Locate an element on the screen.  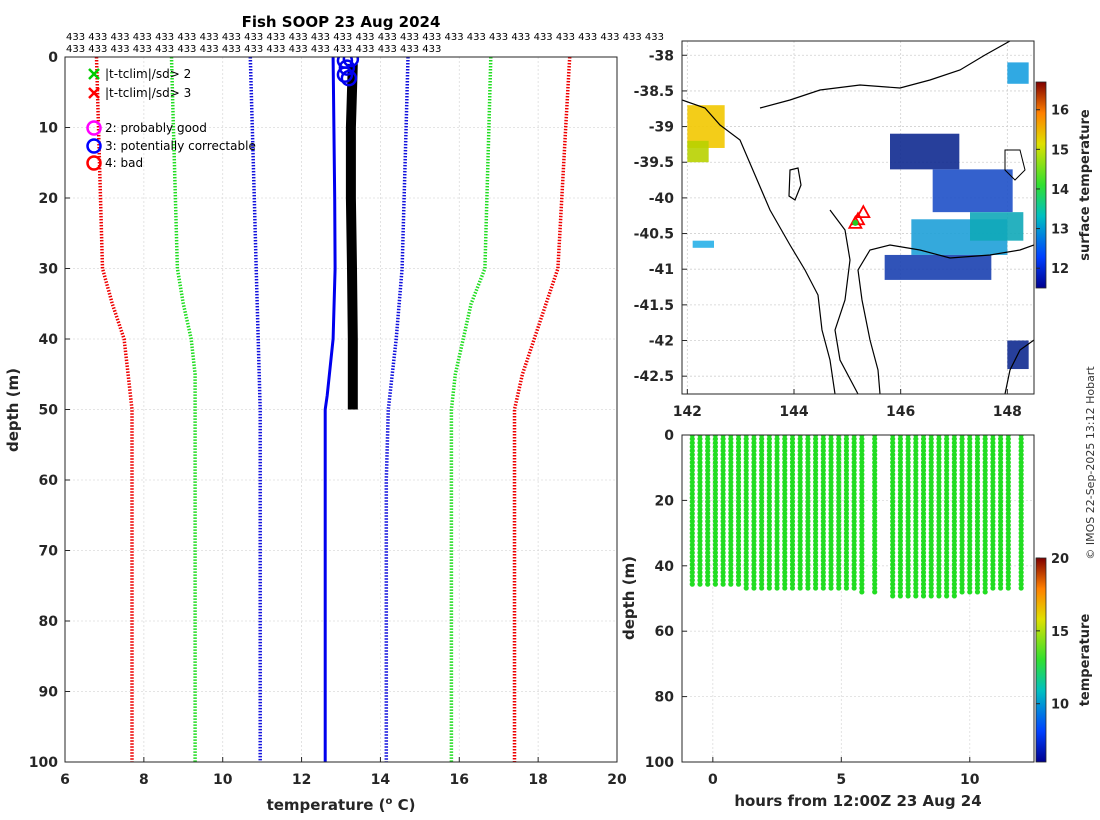
map-ytick-label: -41.5 is located at coordinates (654, 306).